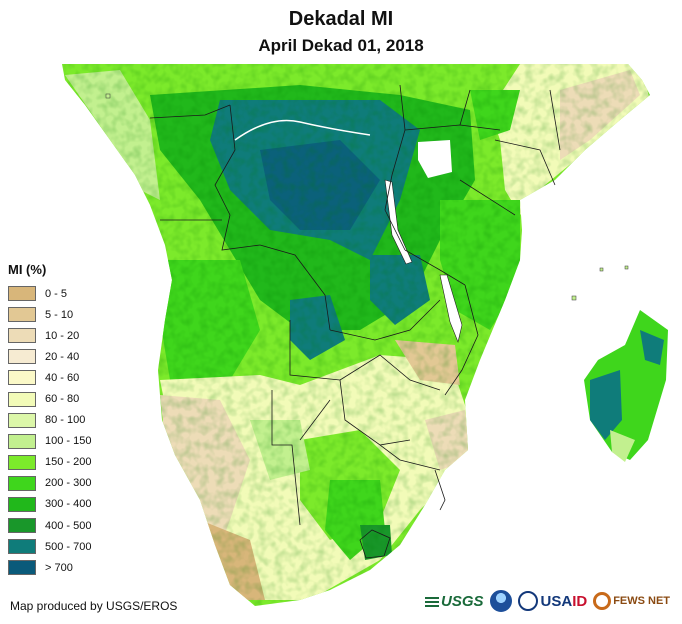  I want to click on usaid-logo: USA ID, so click(552, 601).